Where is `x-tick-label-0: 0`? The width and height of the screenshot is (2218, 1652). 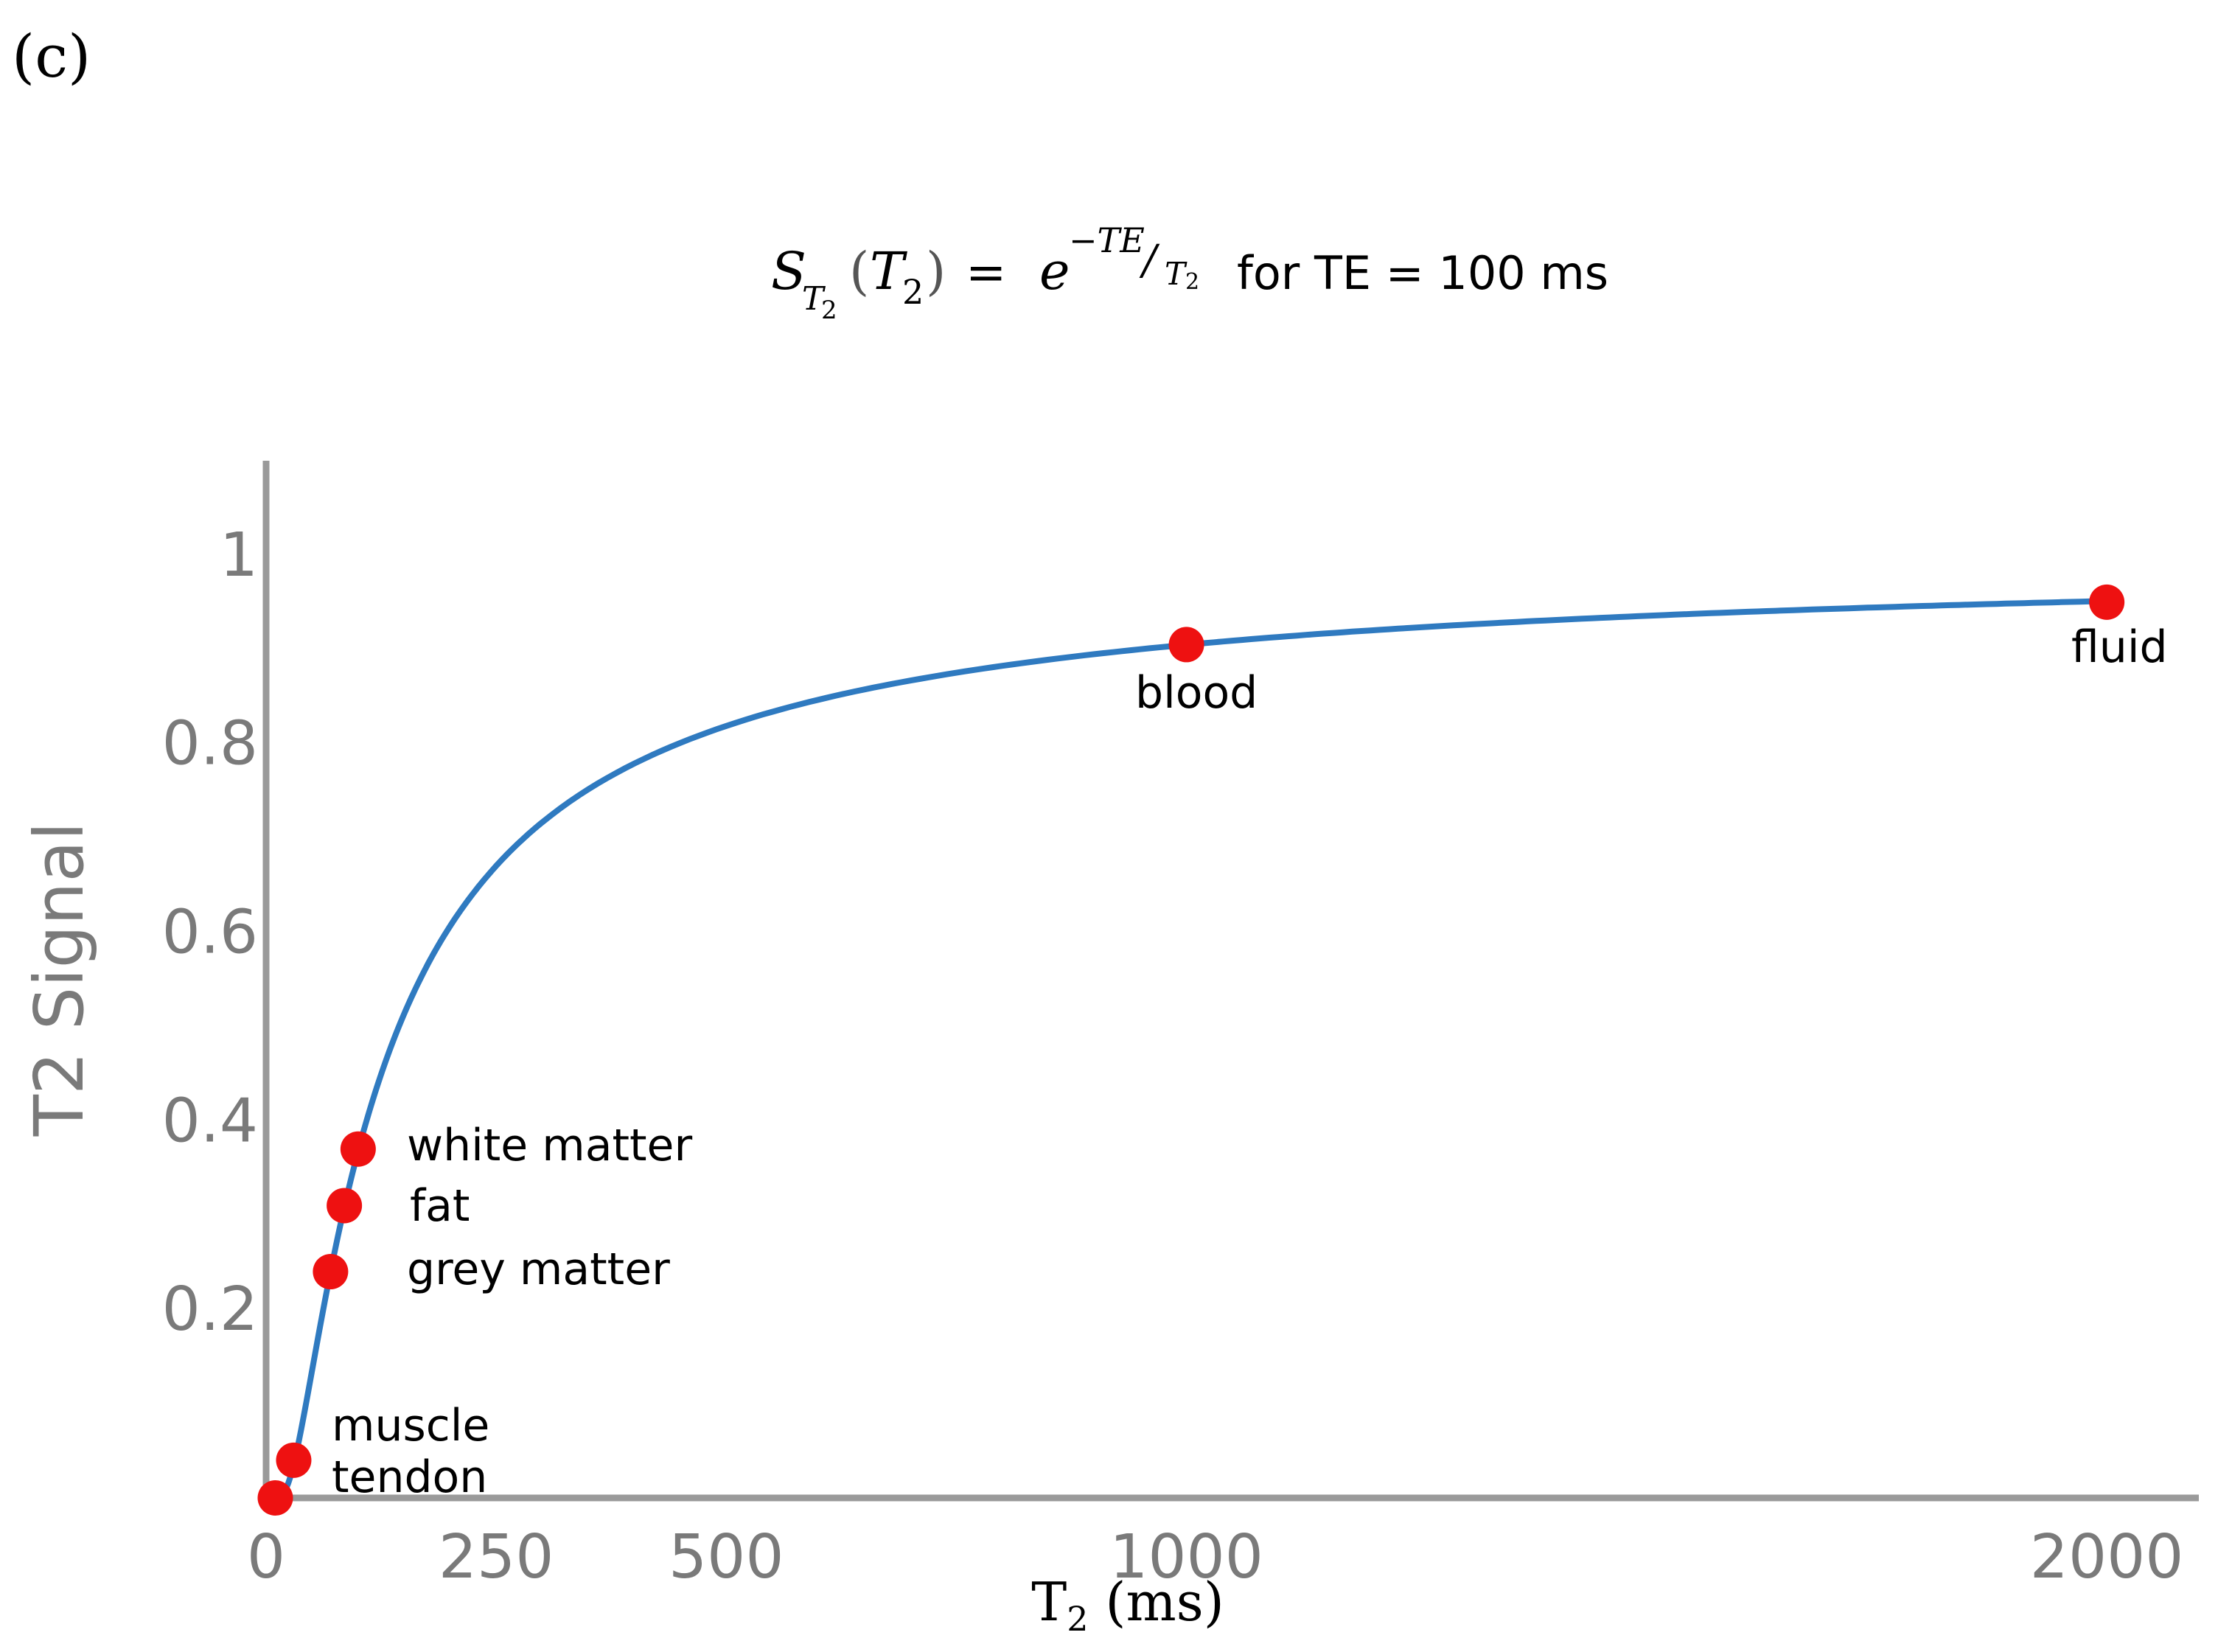 x-tick-label-0: 0 is located at coordinates (266, 1557).